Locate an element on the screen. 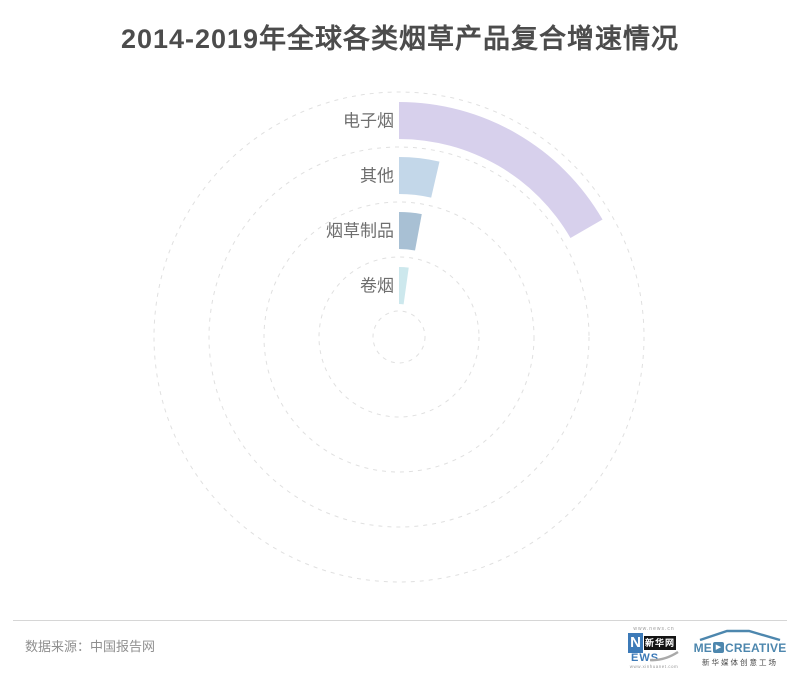 This screenshot has width=800, height=680. xinhua-bottom-url: www.xinhuanet.com is located at coordinates (654, 666).